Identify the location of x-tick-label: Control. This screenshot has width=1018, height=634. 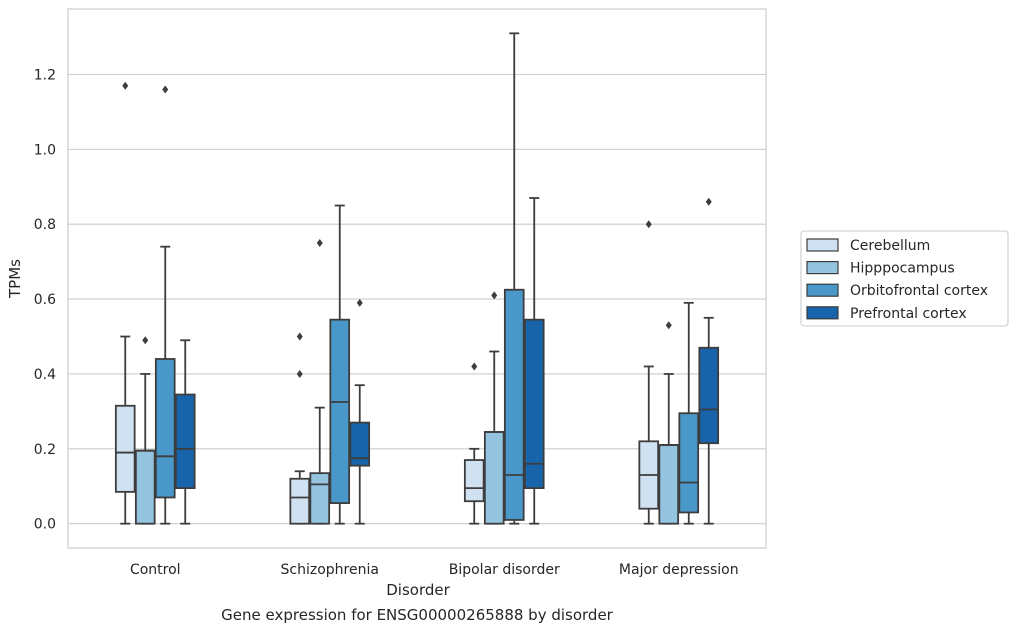
(155, 570).